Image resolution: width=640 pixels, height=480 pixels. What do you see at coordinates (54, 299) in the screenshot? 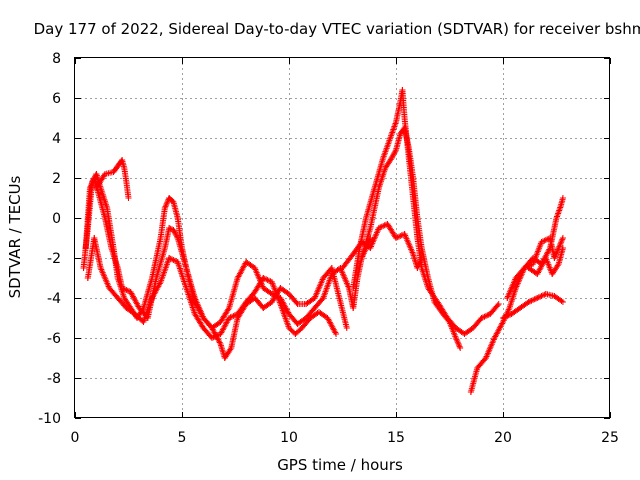
I see `y-tick-label: -4` at bounding box center [54, 299].